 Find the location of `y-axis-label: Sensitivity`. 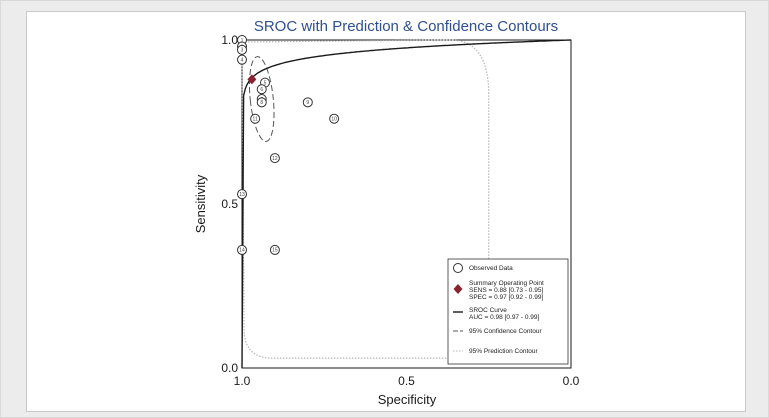

y-axis-label: Sensitivity is located at coordinates (200, 203).